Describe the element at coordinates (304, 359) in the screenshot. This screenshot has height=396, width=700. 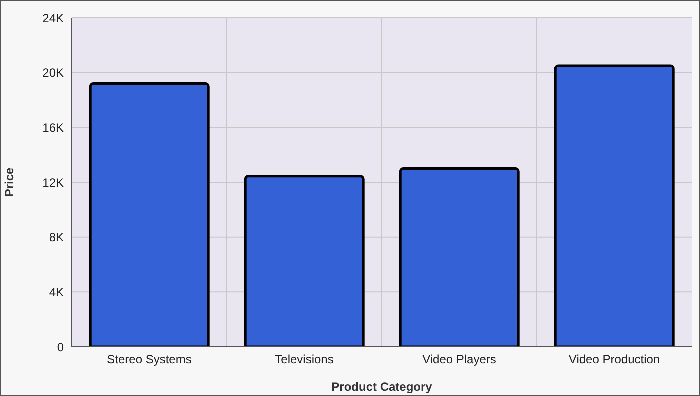
I see `x-tick-label: Televisions` at that location.